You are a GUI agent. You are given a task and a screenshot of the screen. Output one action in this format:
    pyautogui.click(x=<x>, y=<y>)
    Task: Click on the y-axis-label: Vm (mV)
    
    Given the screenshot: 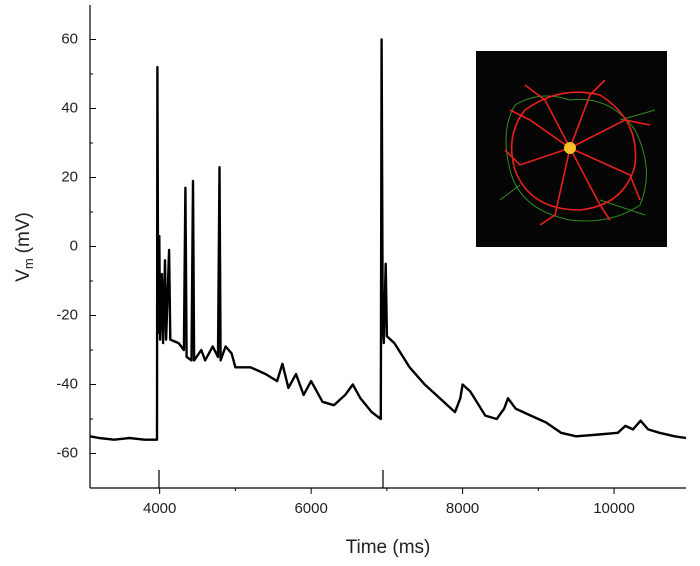 What is the action you would take?
    pyautogui.click(x=24, y=247)
    